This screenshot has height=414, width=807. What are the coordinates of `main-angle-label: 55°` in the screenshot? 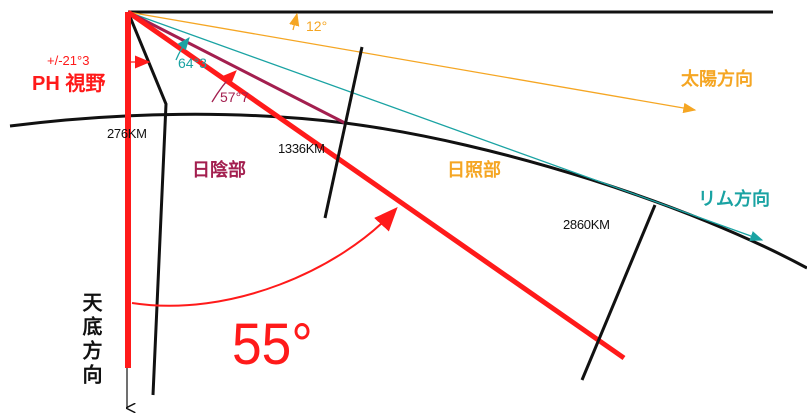 It's located at (272, 344).